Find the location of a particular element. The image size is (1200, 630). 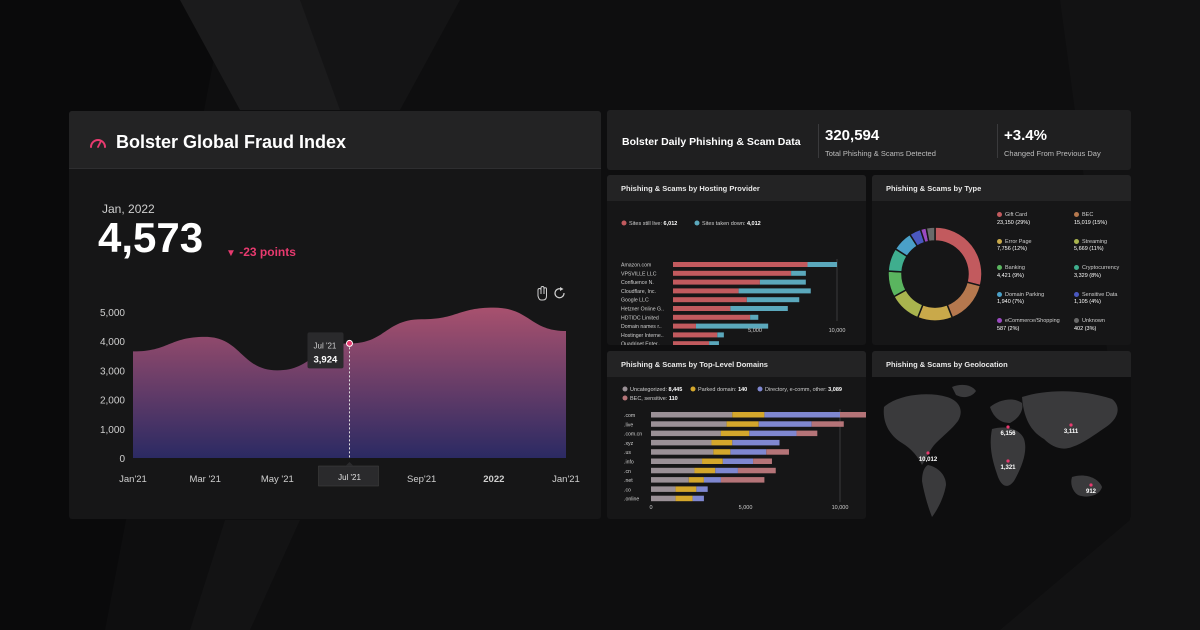

geo-value: 912 is located at coordinates (1091, 492).